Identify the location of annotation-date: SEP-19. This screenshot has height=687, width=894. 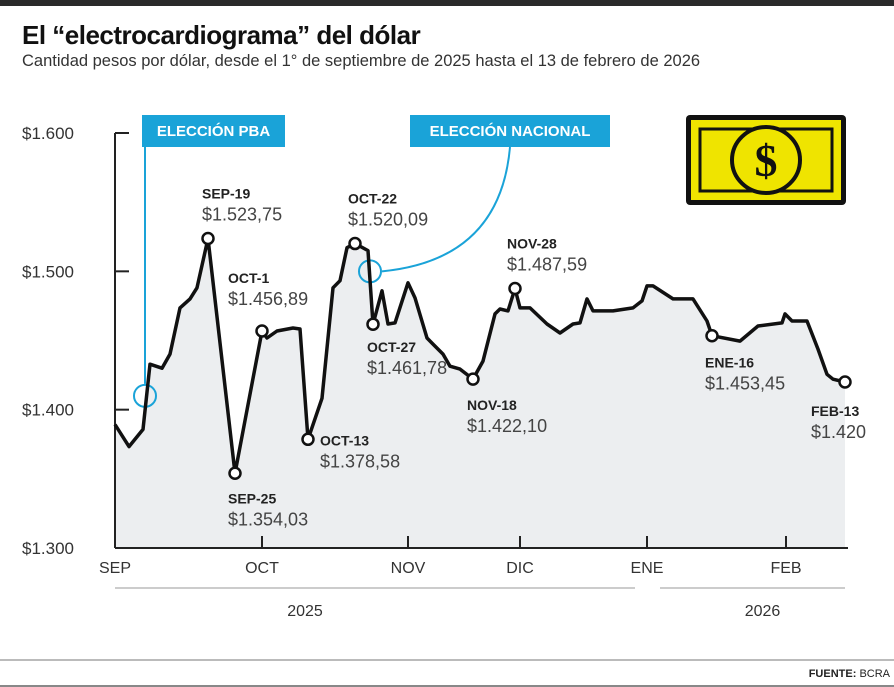
(226, 193).